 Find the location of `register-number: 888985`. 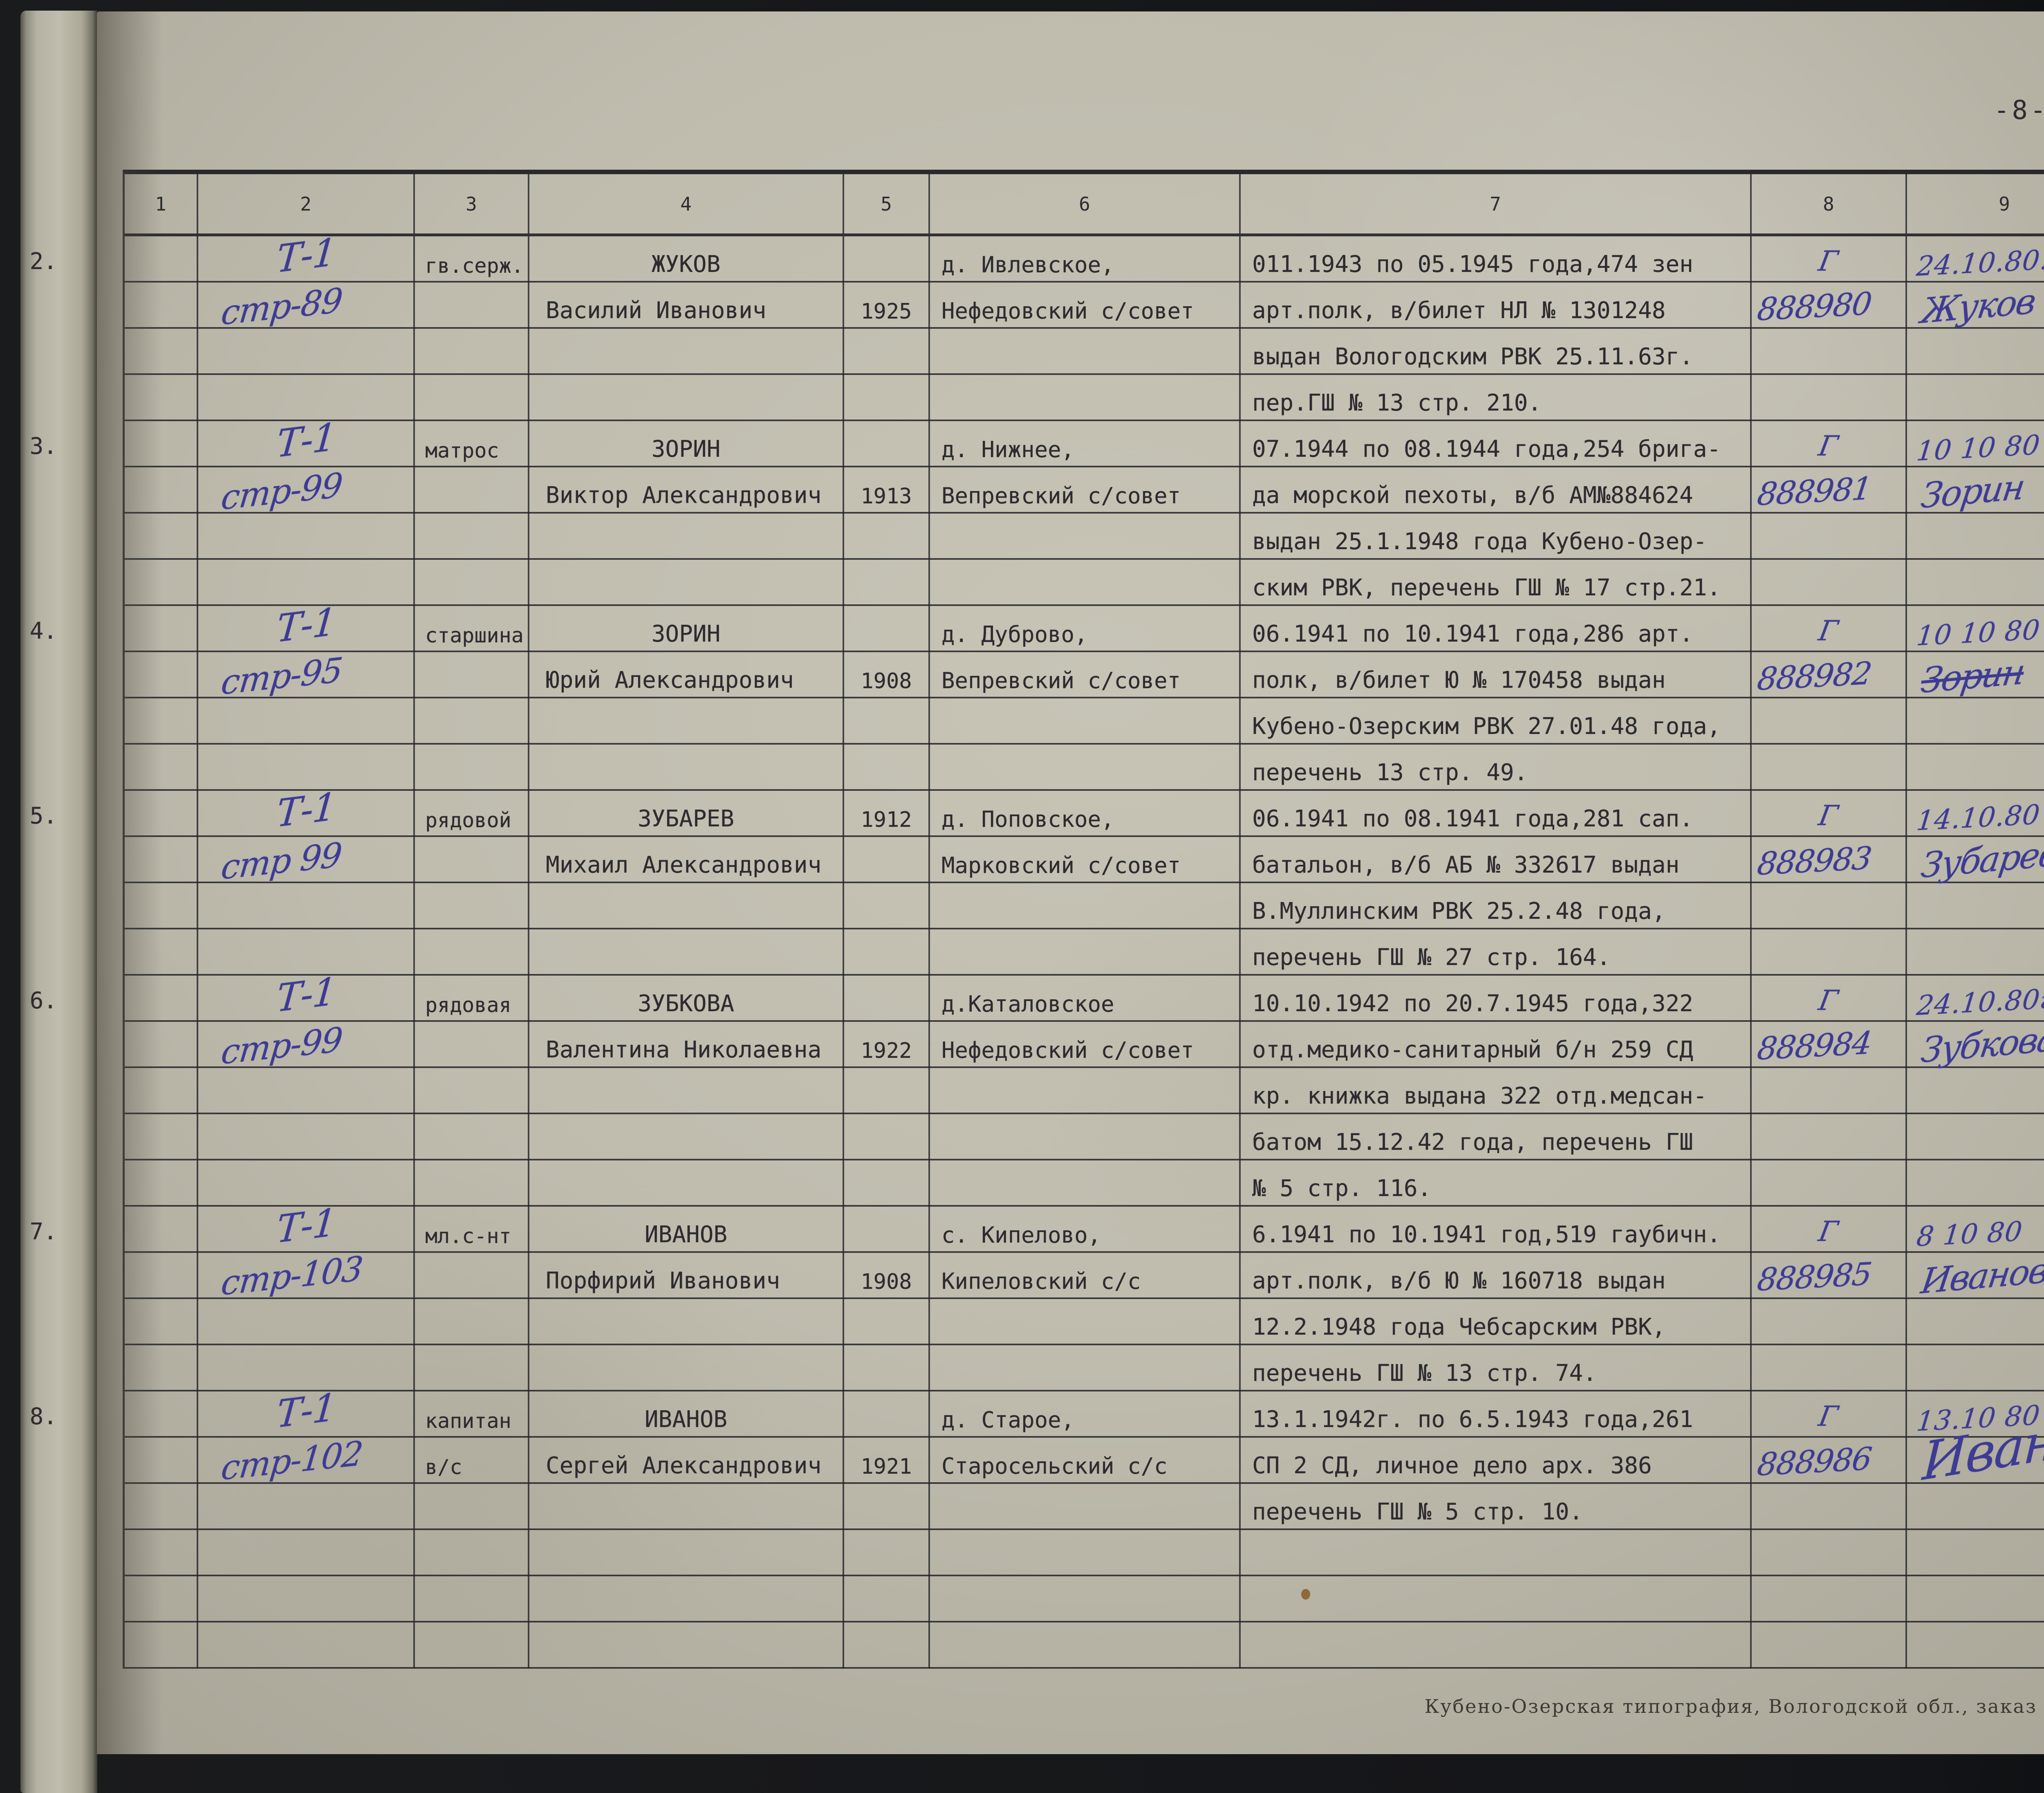

register-number: 888985 is located at coordinates (1815, 1277).